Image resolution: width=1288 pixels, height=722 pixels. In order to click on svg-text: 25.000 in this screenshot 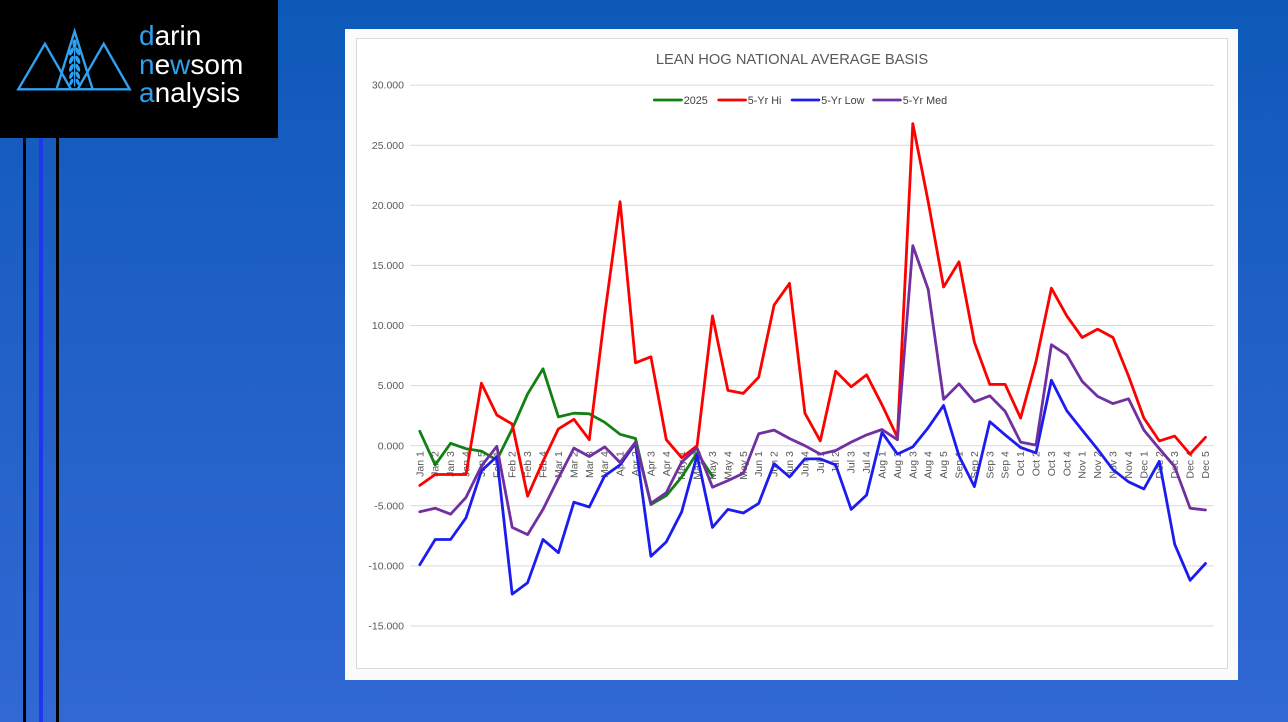, I will do `click(388, 146)`.